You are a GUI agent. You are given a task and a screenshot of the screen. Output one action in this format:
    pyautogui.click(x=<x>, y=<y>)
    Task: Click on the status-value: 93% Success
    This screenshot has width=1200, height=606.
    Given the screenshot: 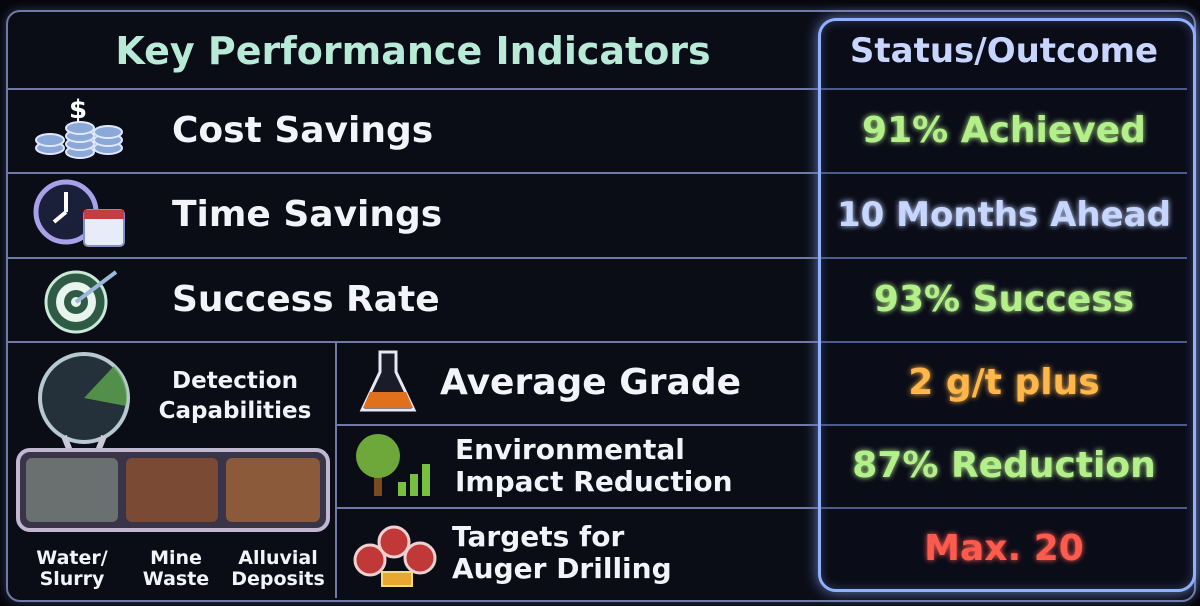 What is the action you would take?
    pyautogui.click(x=1004, y=299)
    